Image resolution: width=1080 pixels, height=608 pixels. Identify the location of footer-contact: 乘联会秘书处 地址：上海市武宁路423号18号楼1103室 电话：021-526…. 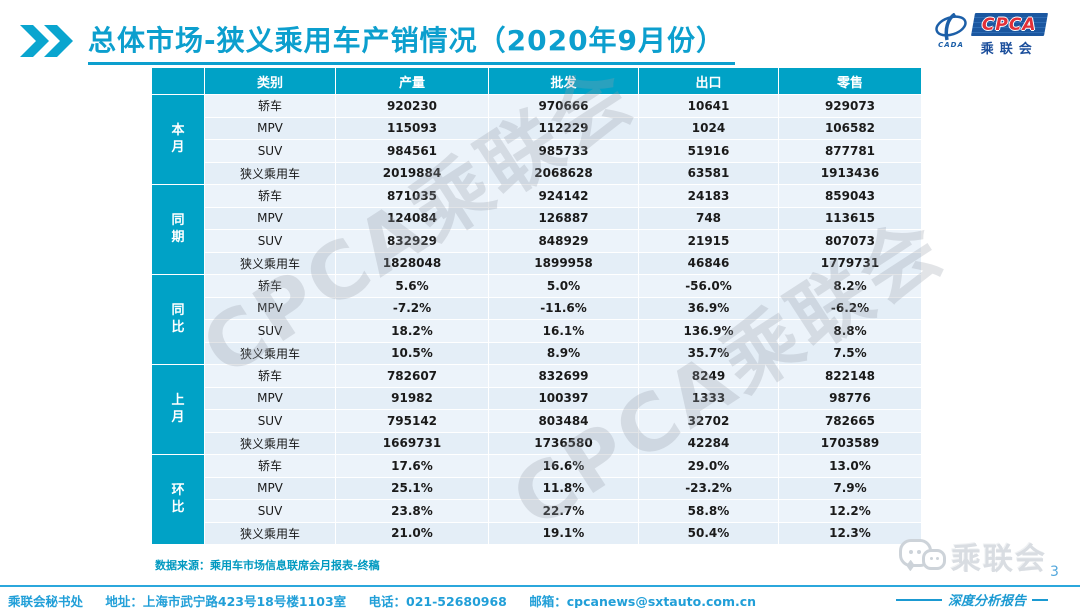
(391, 599).